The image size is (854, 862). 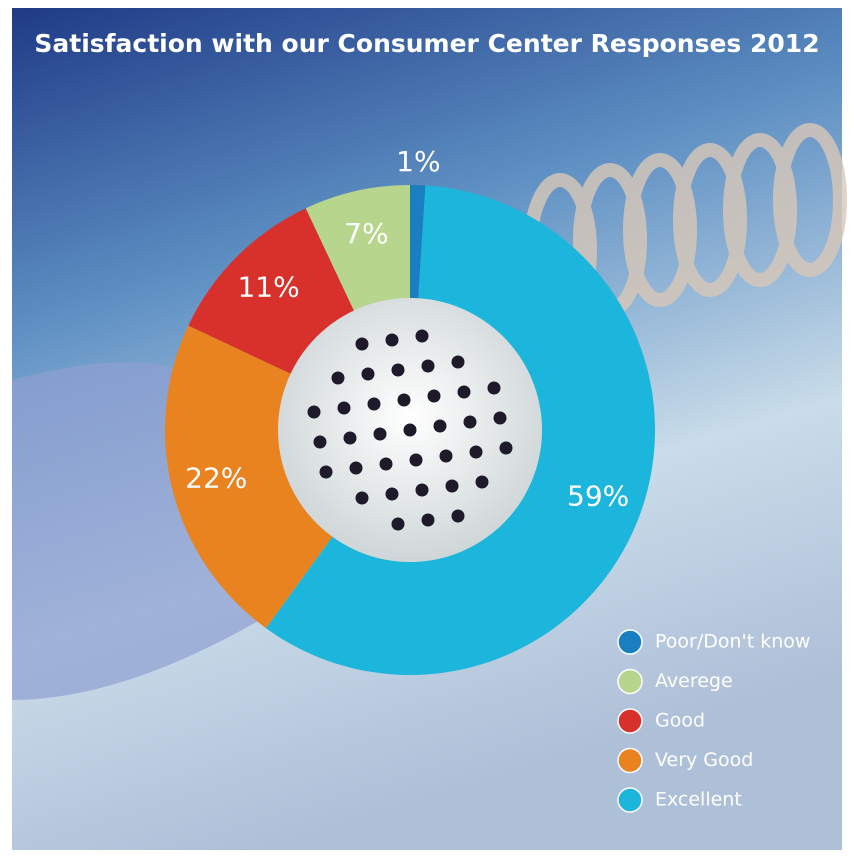 I want to click on data-label: 1%, so click(x=418, y=161).